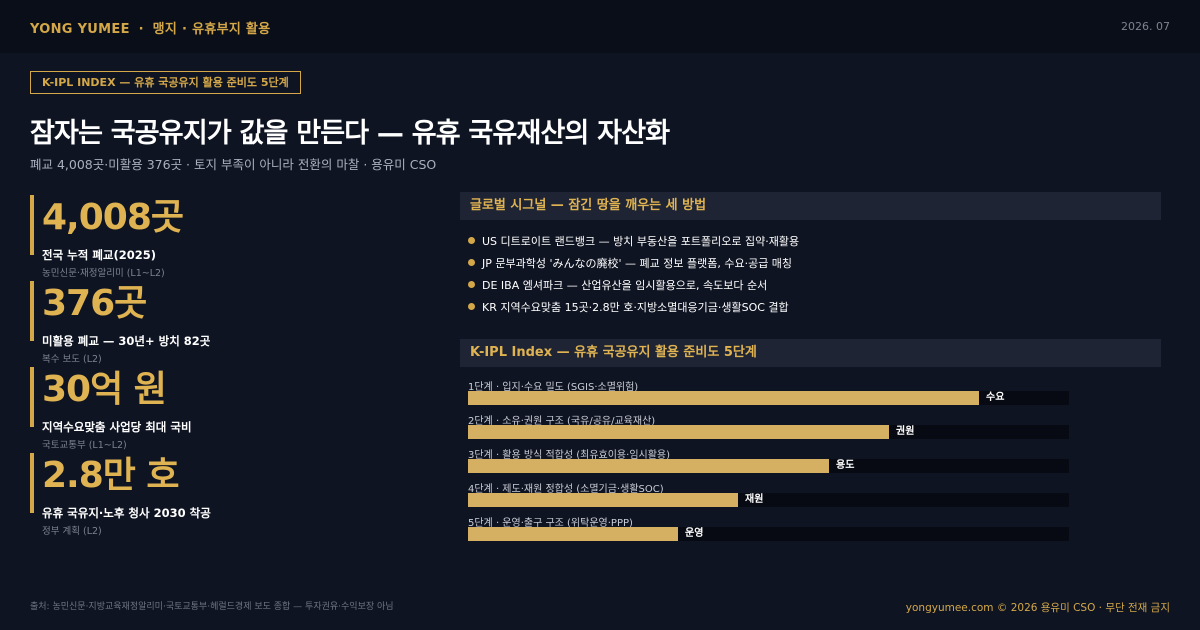  I want to click on stat-value: 2.8만 호, so click(111, 475).